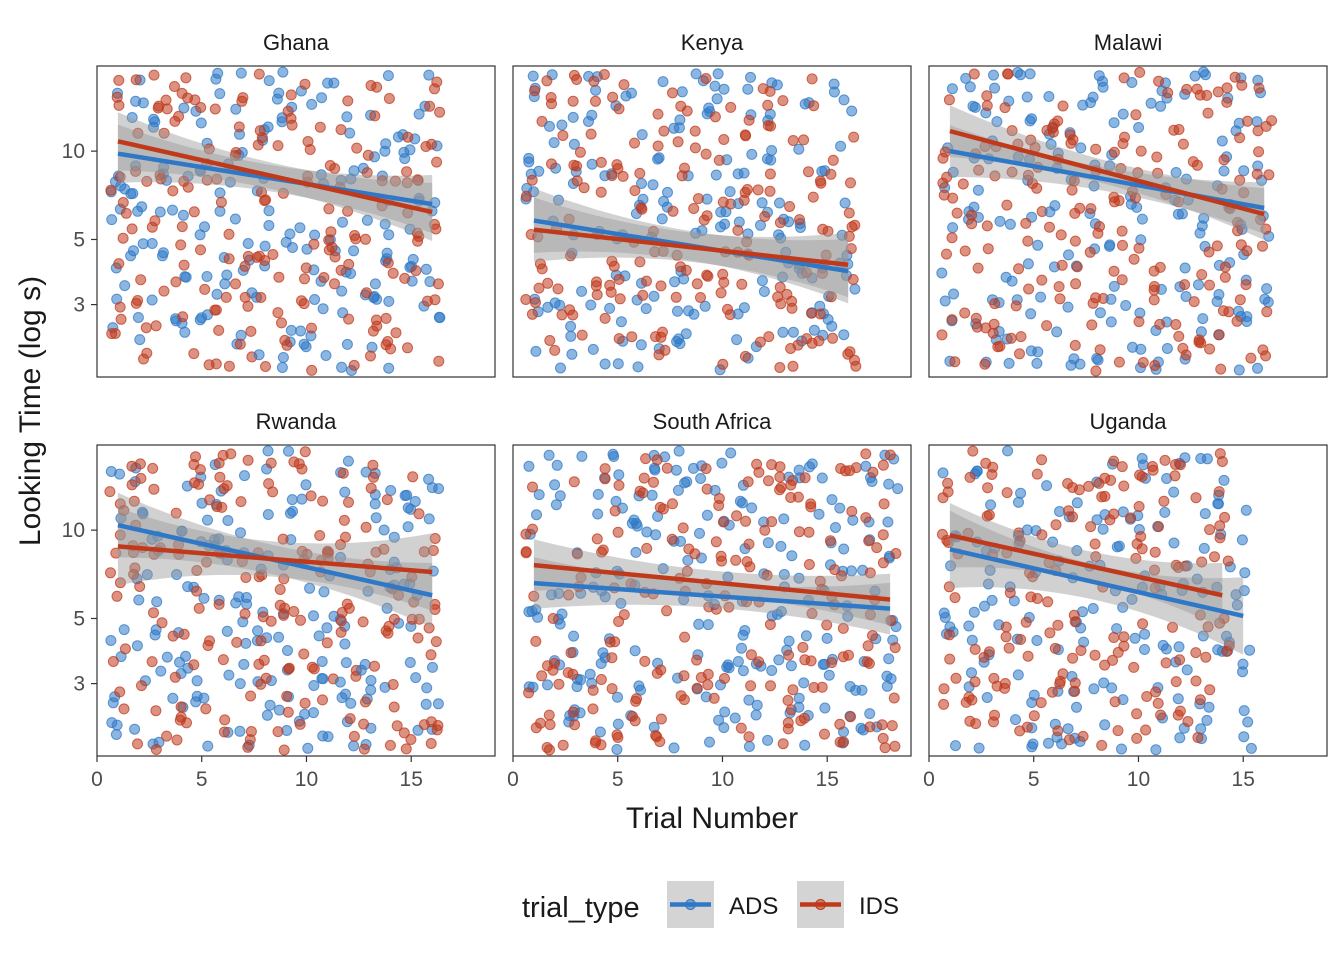  Describe the element at coordinates (827, 779) in the screenshot. I see `x-tick-label: 15` at that location.